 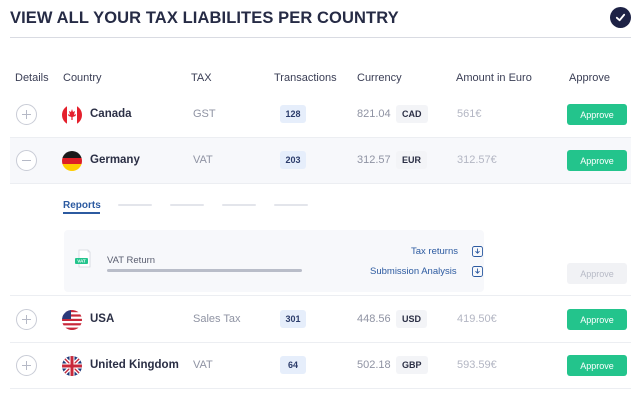 I want to click on tab-reports: Reports, so click(x=82, y=205).